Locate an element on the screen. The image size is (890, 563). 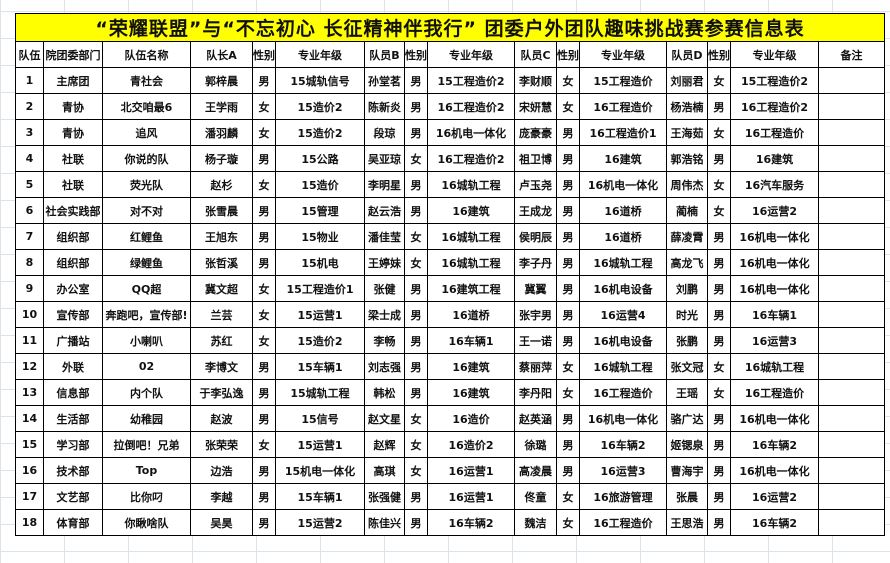
cell-member-b: 陈佳兴 is located at coordinates (384, 522).